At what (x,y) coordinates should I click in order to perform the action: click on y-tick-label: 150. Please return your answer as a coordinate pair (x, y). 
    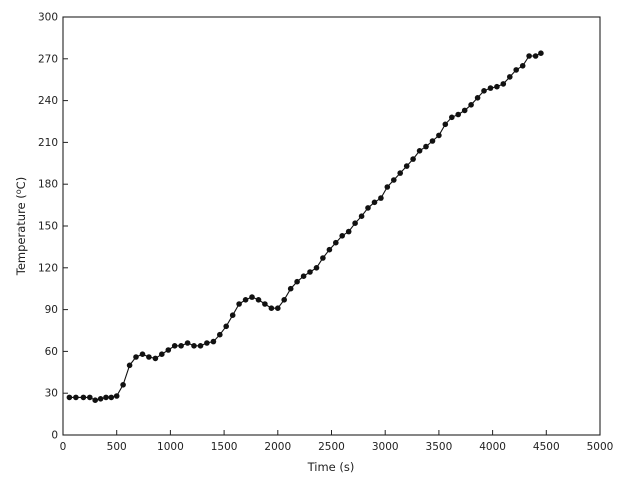
    Looking at the image, I should click on (48, 227).